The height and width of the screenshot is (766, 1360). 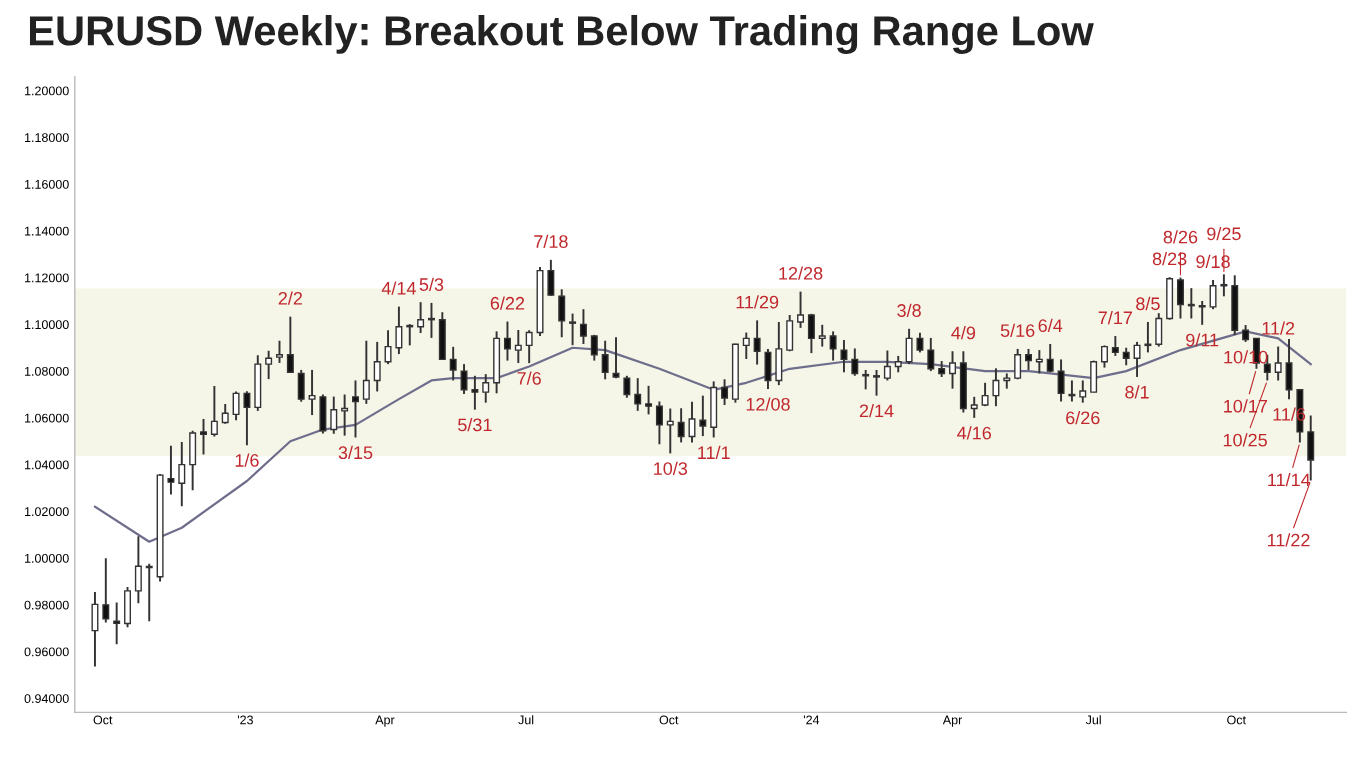 What do you see at coordinates (963, 333) in the screenshot?
I see `annotation: 4/9` at bounding box center [963, 333].